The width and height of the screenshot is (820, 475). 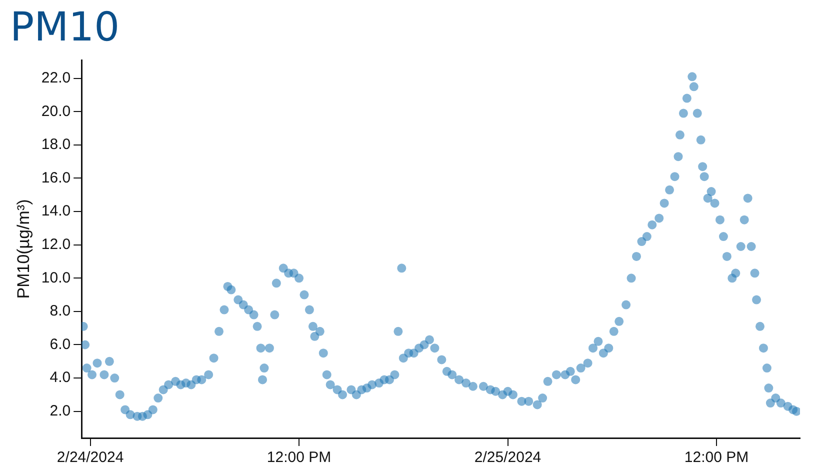 What do you see at coordinates (56, 277) in the screenshot?
I see `y-tick-label: 10.0` at bounding box center [56, 277].